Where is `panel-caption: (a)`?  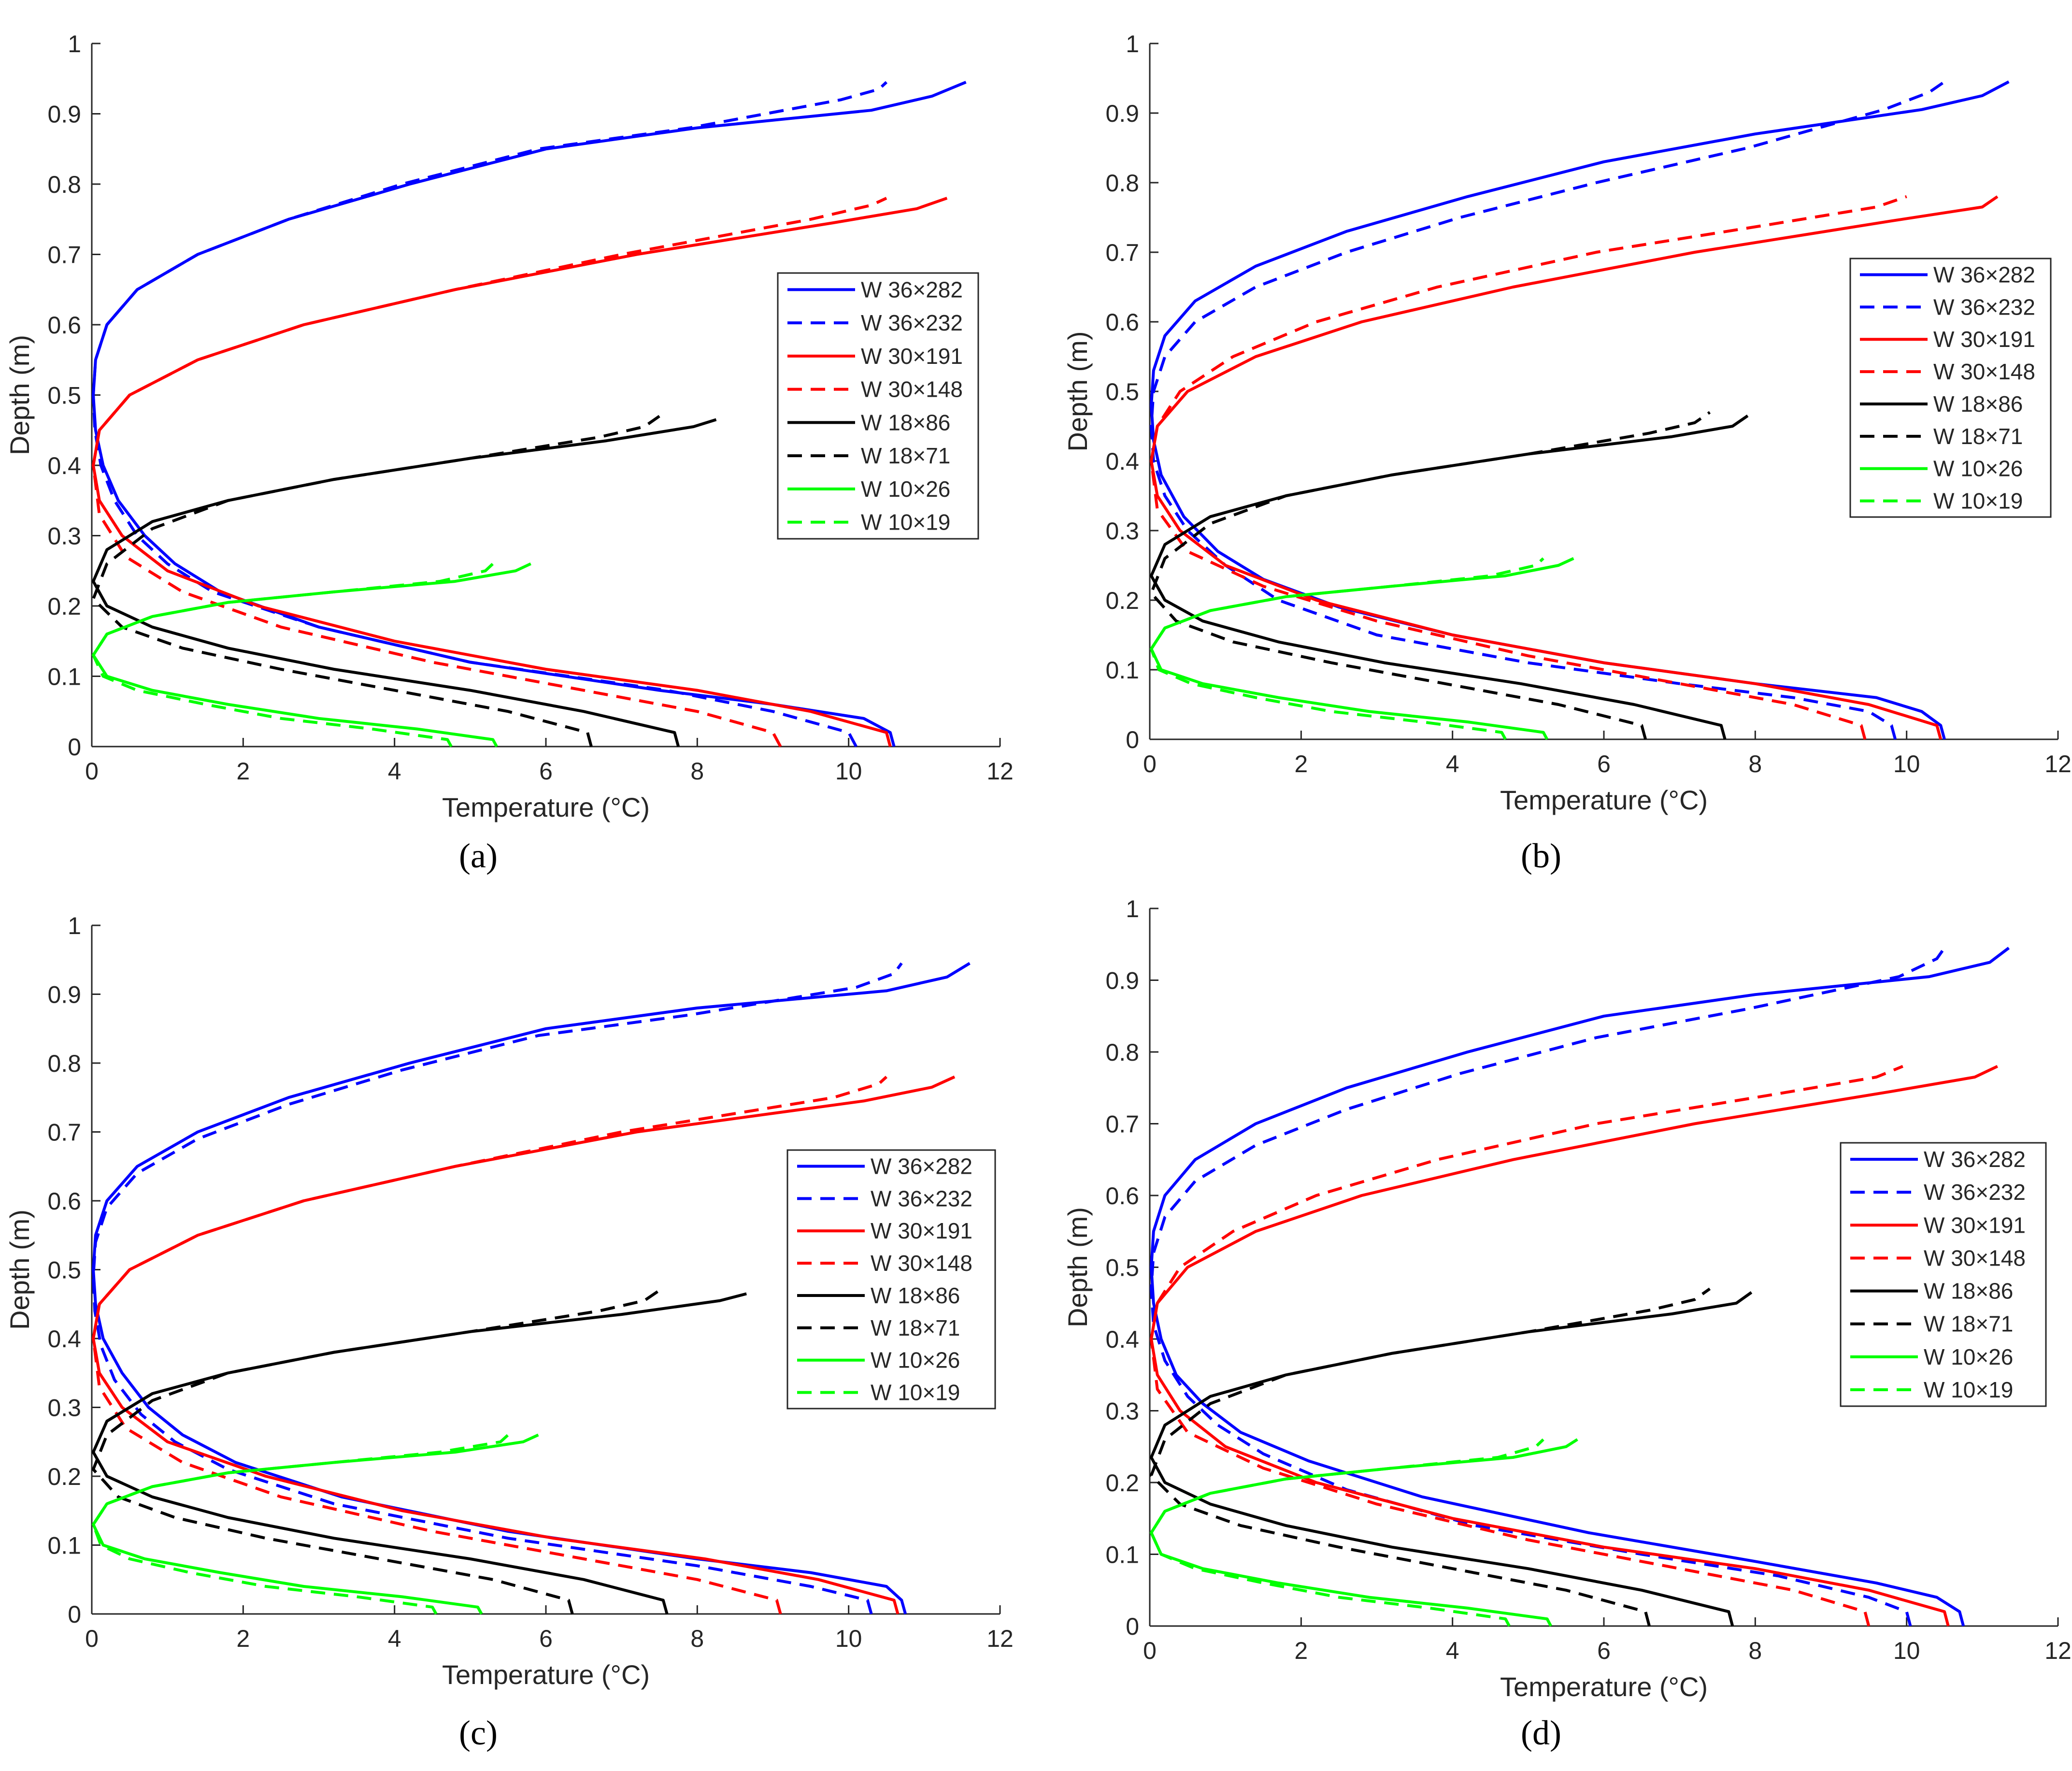
panel-caption: (a) is located at coordinates (478, 855).